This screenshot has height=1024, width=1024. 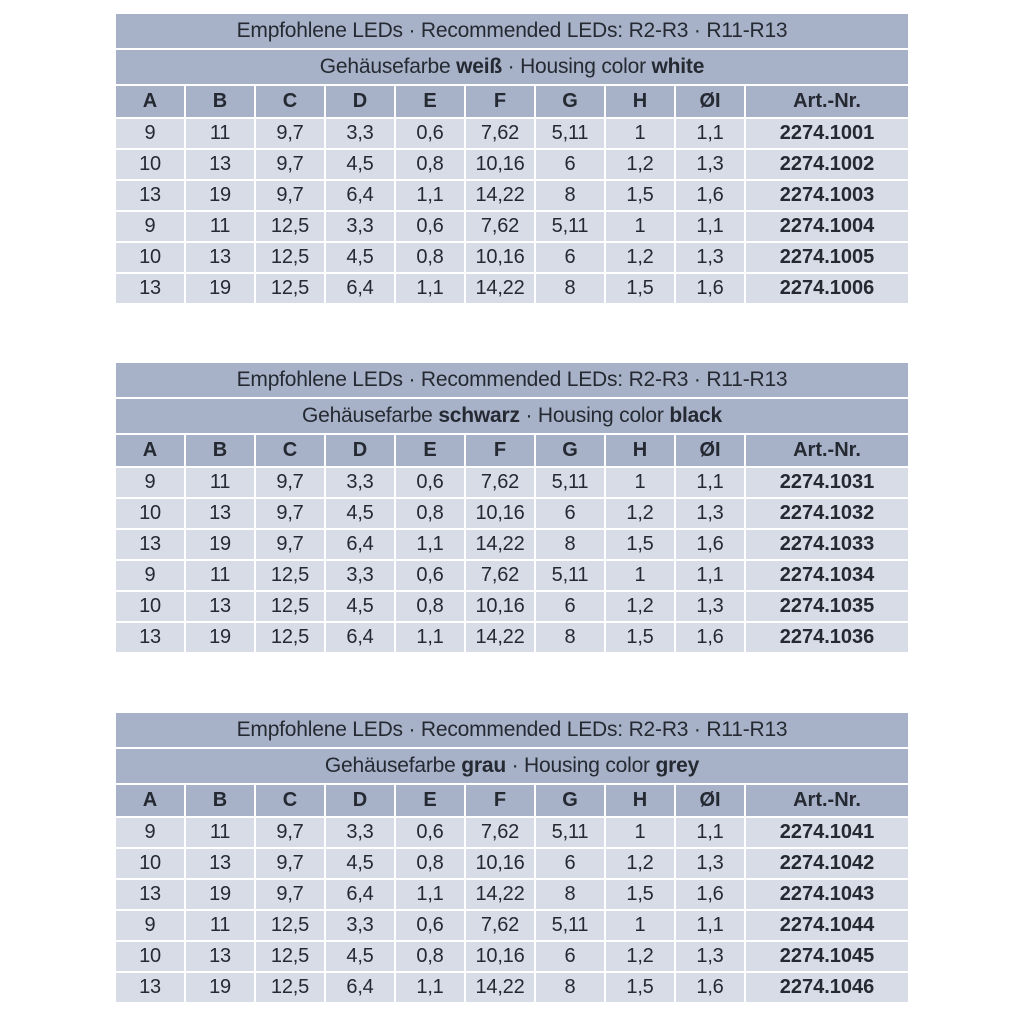 I want to click on artnr-cell: 2274.1006, so click(x=827, y=288).